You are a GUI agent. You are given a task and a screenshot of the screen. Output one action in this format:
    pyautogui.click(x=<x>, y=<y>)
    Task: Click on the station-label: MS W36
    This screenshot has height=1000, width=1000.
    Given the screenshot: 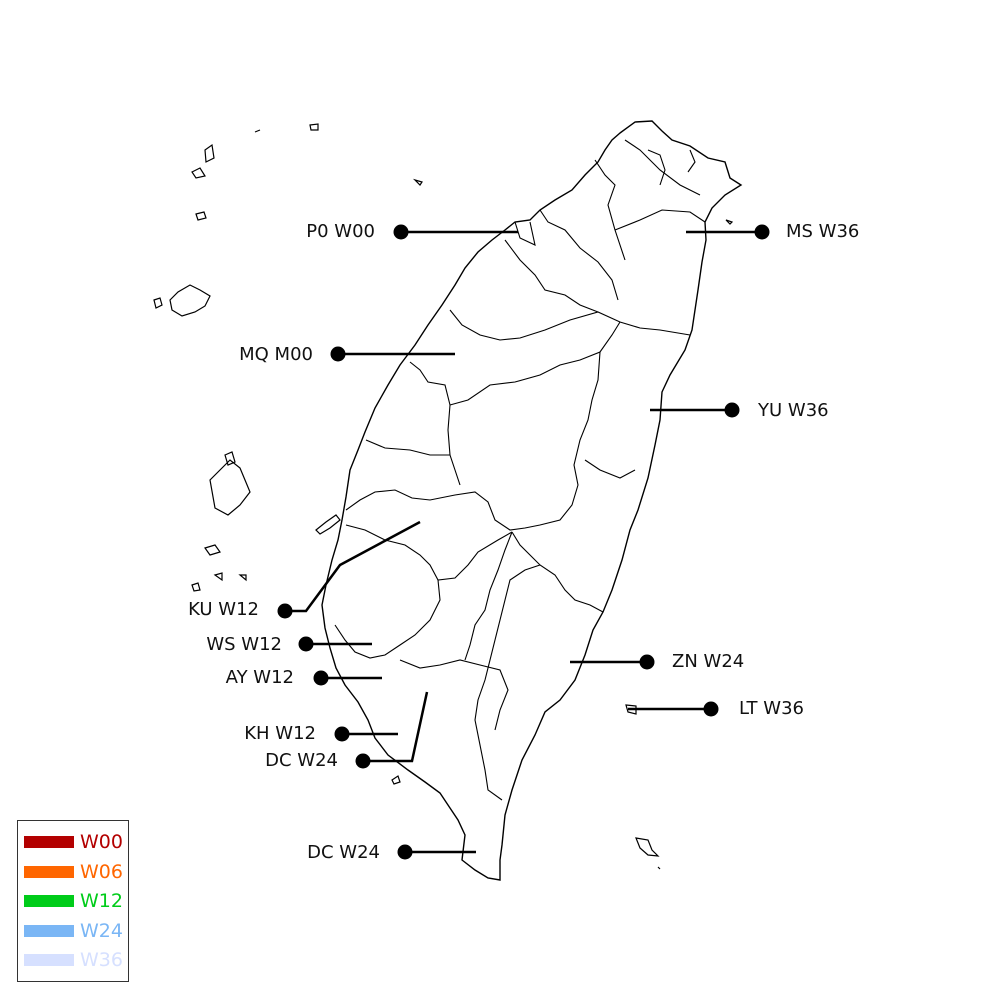 What is the action you would take?
    pyautogui.click(x=822, y=231)
    